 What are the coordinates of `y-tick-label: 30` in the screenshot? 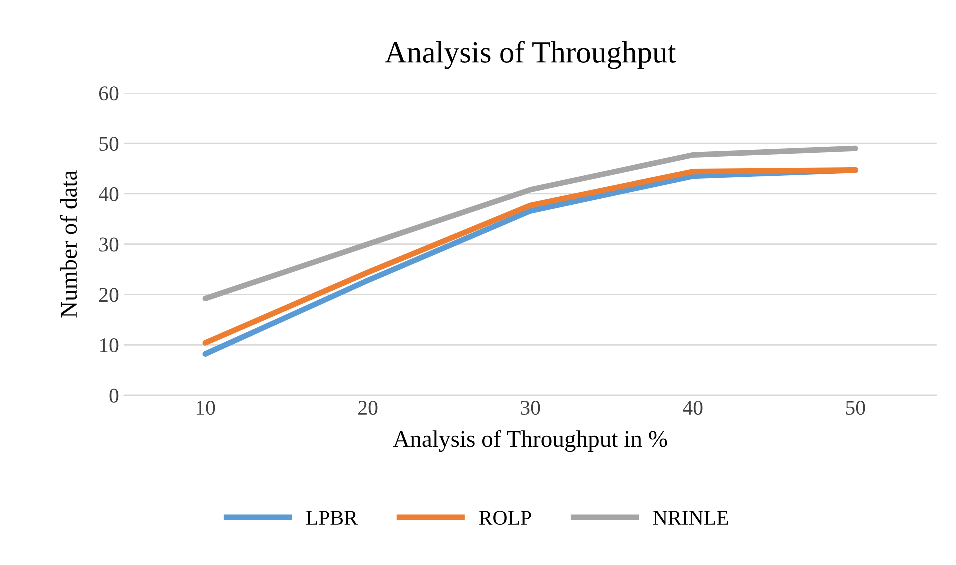 It's located at (109, 245).